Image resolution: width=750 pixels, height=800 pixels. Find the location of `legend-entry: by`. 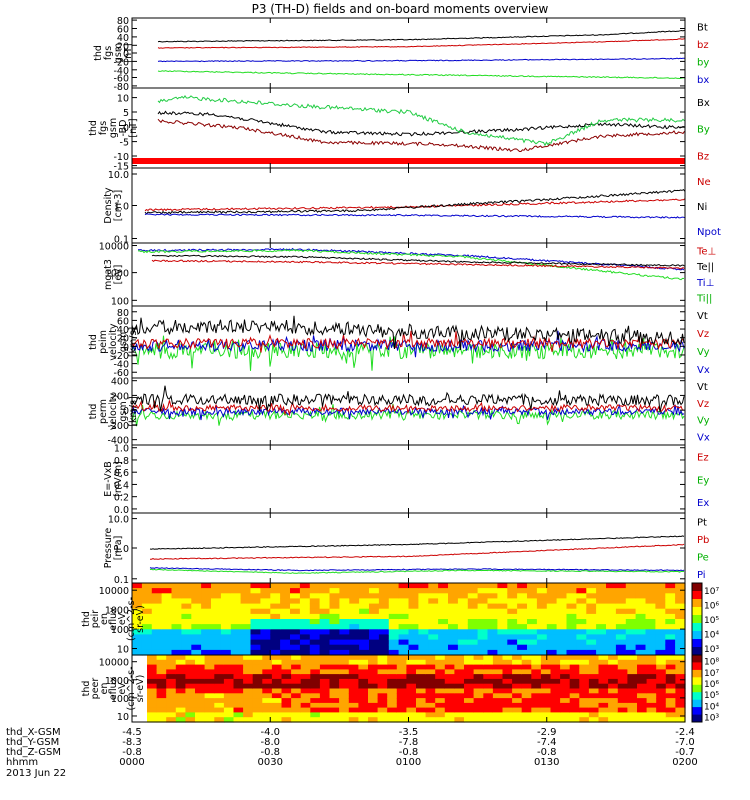

legend-entry: by is located at coordinates (703, 63).